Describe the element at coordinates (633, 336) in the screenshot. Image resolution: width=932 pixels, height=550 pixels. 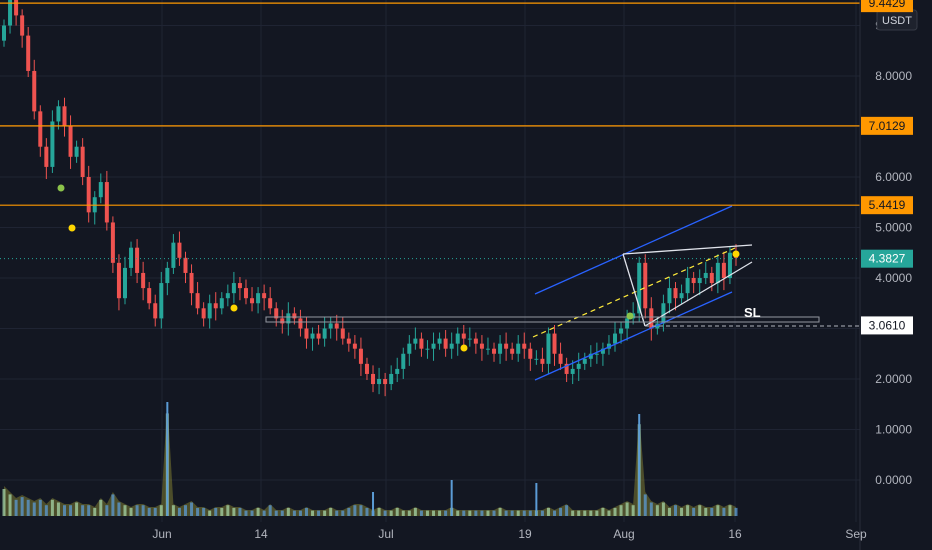
I see `channel-lower-line` at that location.